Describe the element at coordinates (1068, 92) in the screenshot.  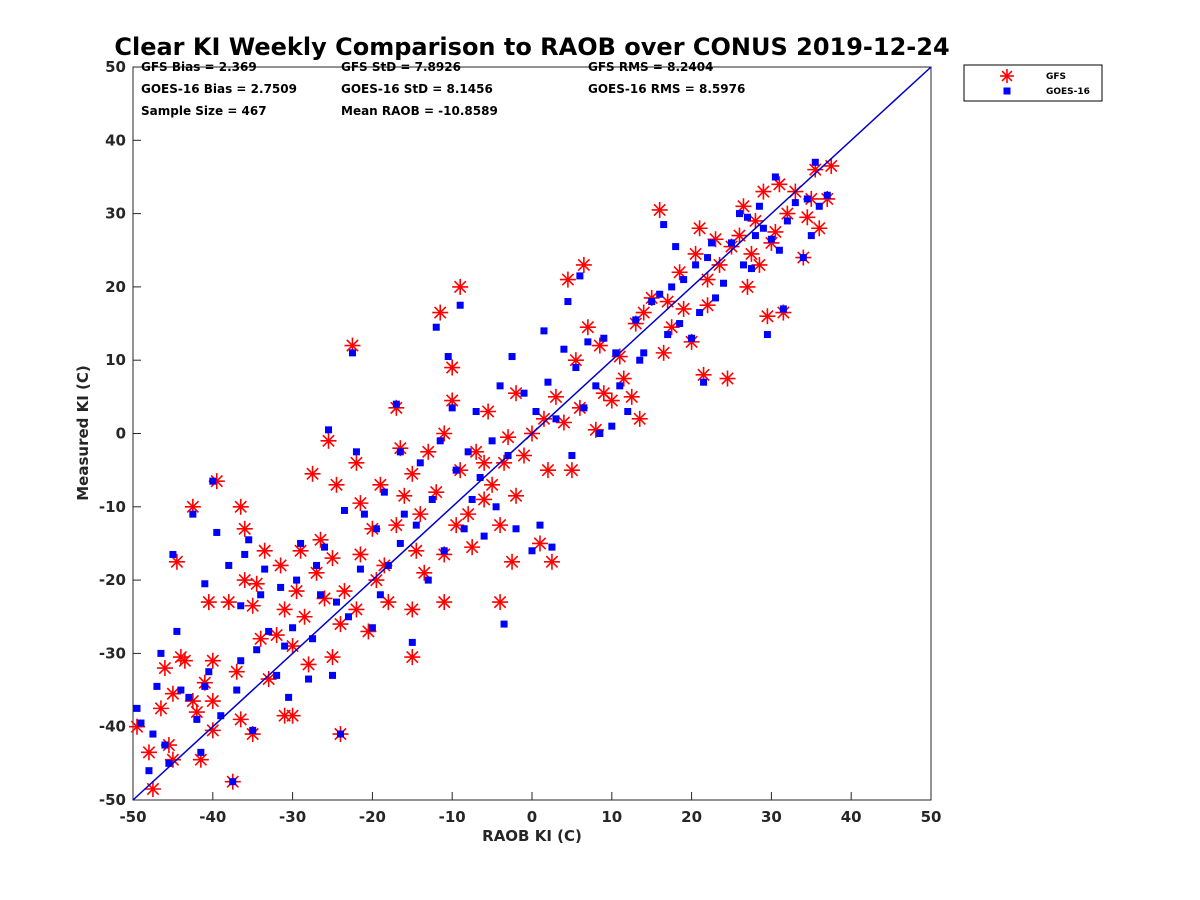
I see `legend-goes-16-label: GOES-16` at that location.